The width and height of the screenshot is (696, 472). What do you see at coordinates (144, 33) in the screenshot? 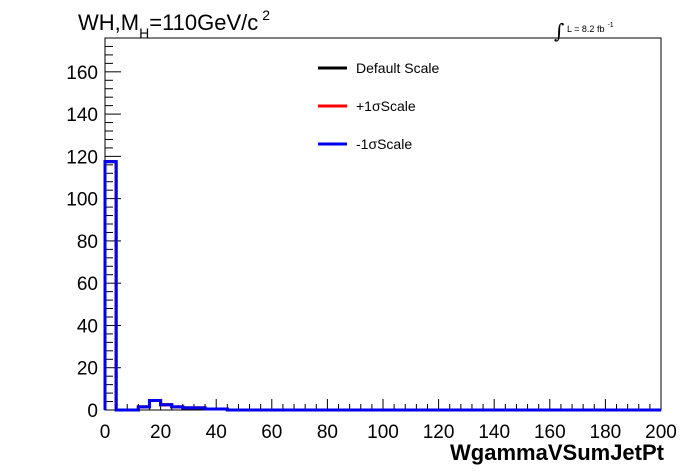
I see `title-subscript: H` at bounding box center [144, 33].